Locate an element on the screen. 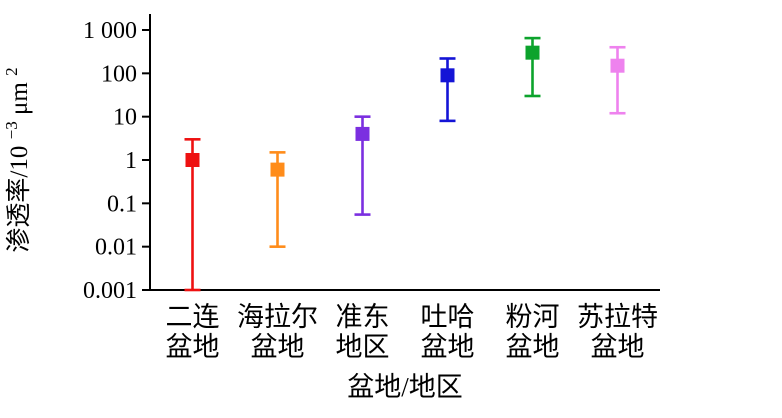 This screenshot has height=418, width=782. x-category-label: 地区 is located at coordinates (363, 347).